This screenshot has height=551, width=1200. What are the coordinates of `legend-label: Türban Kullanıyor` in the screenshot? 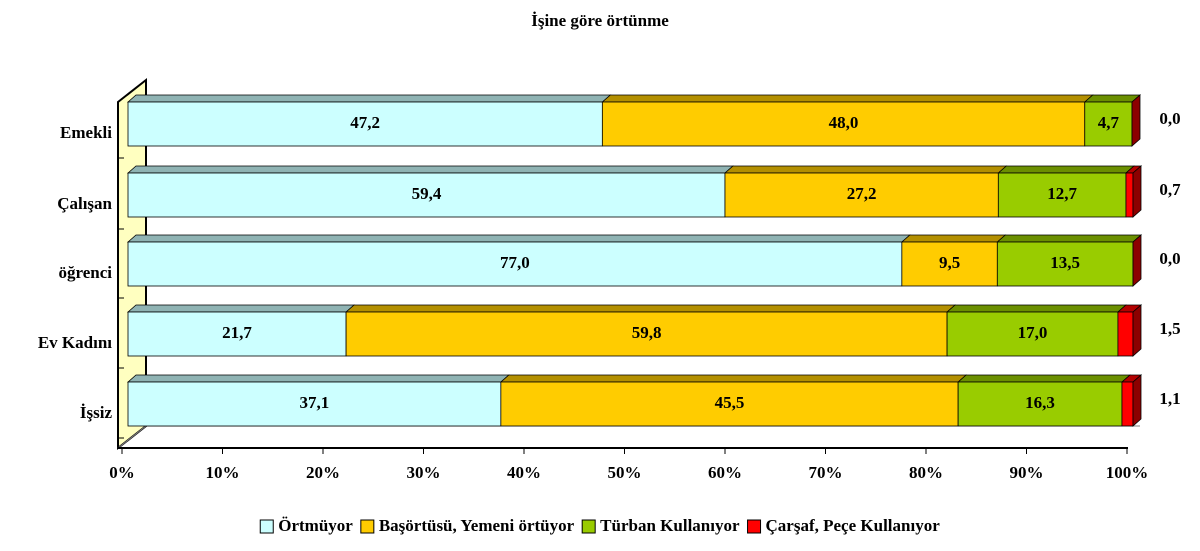 It's located at (670, 525).